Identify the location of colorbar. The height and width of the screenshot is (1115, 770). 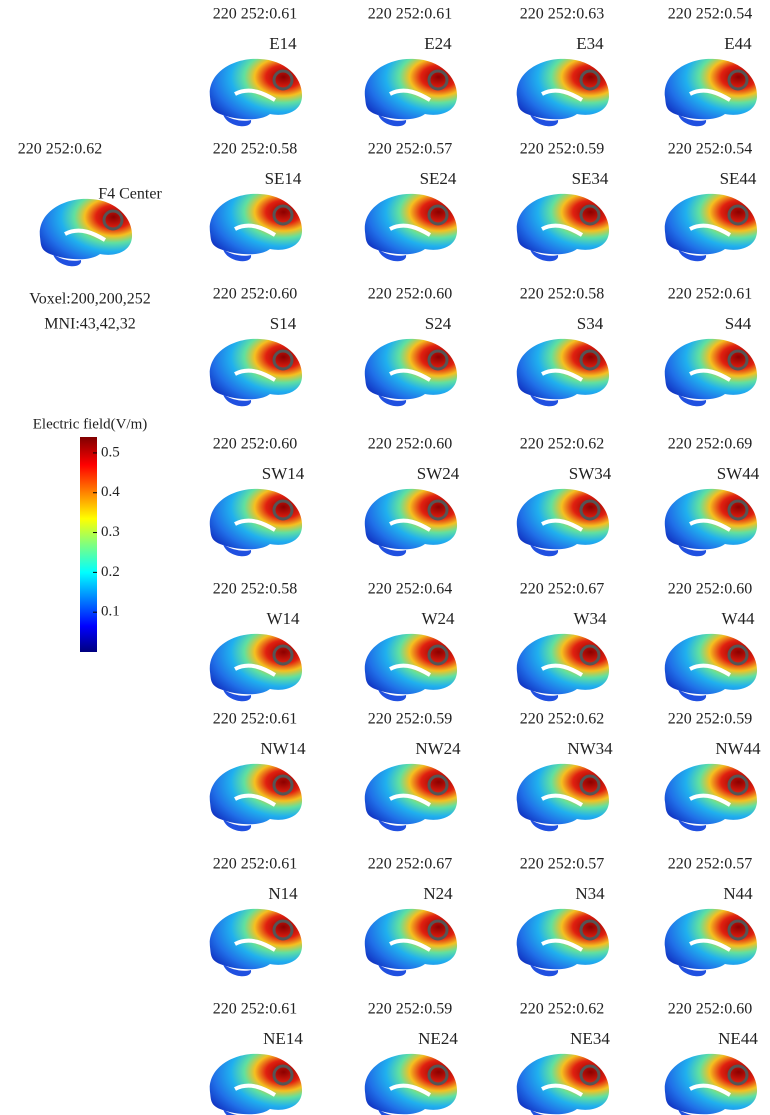
(88, 544).